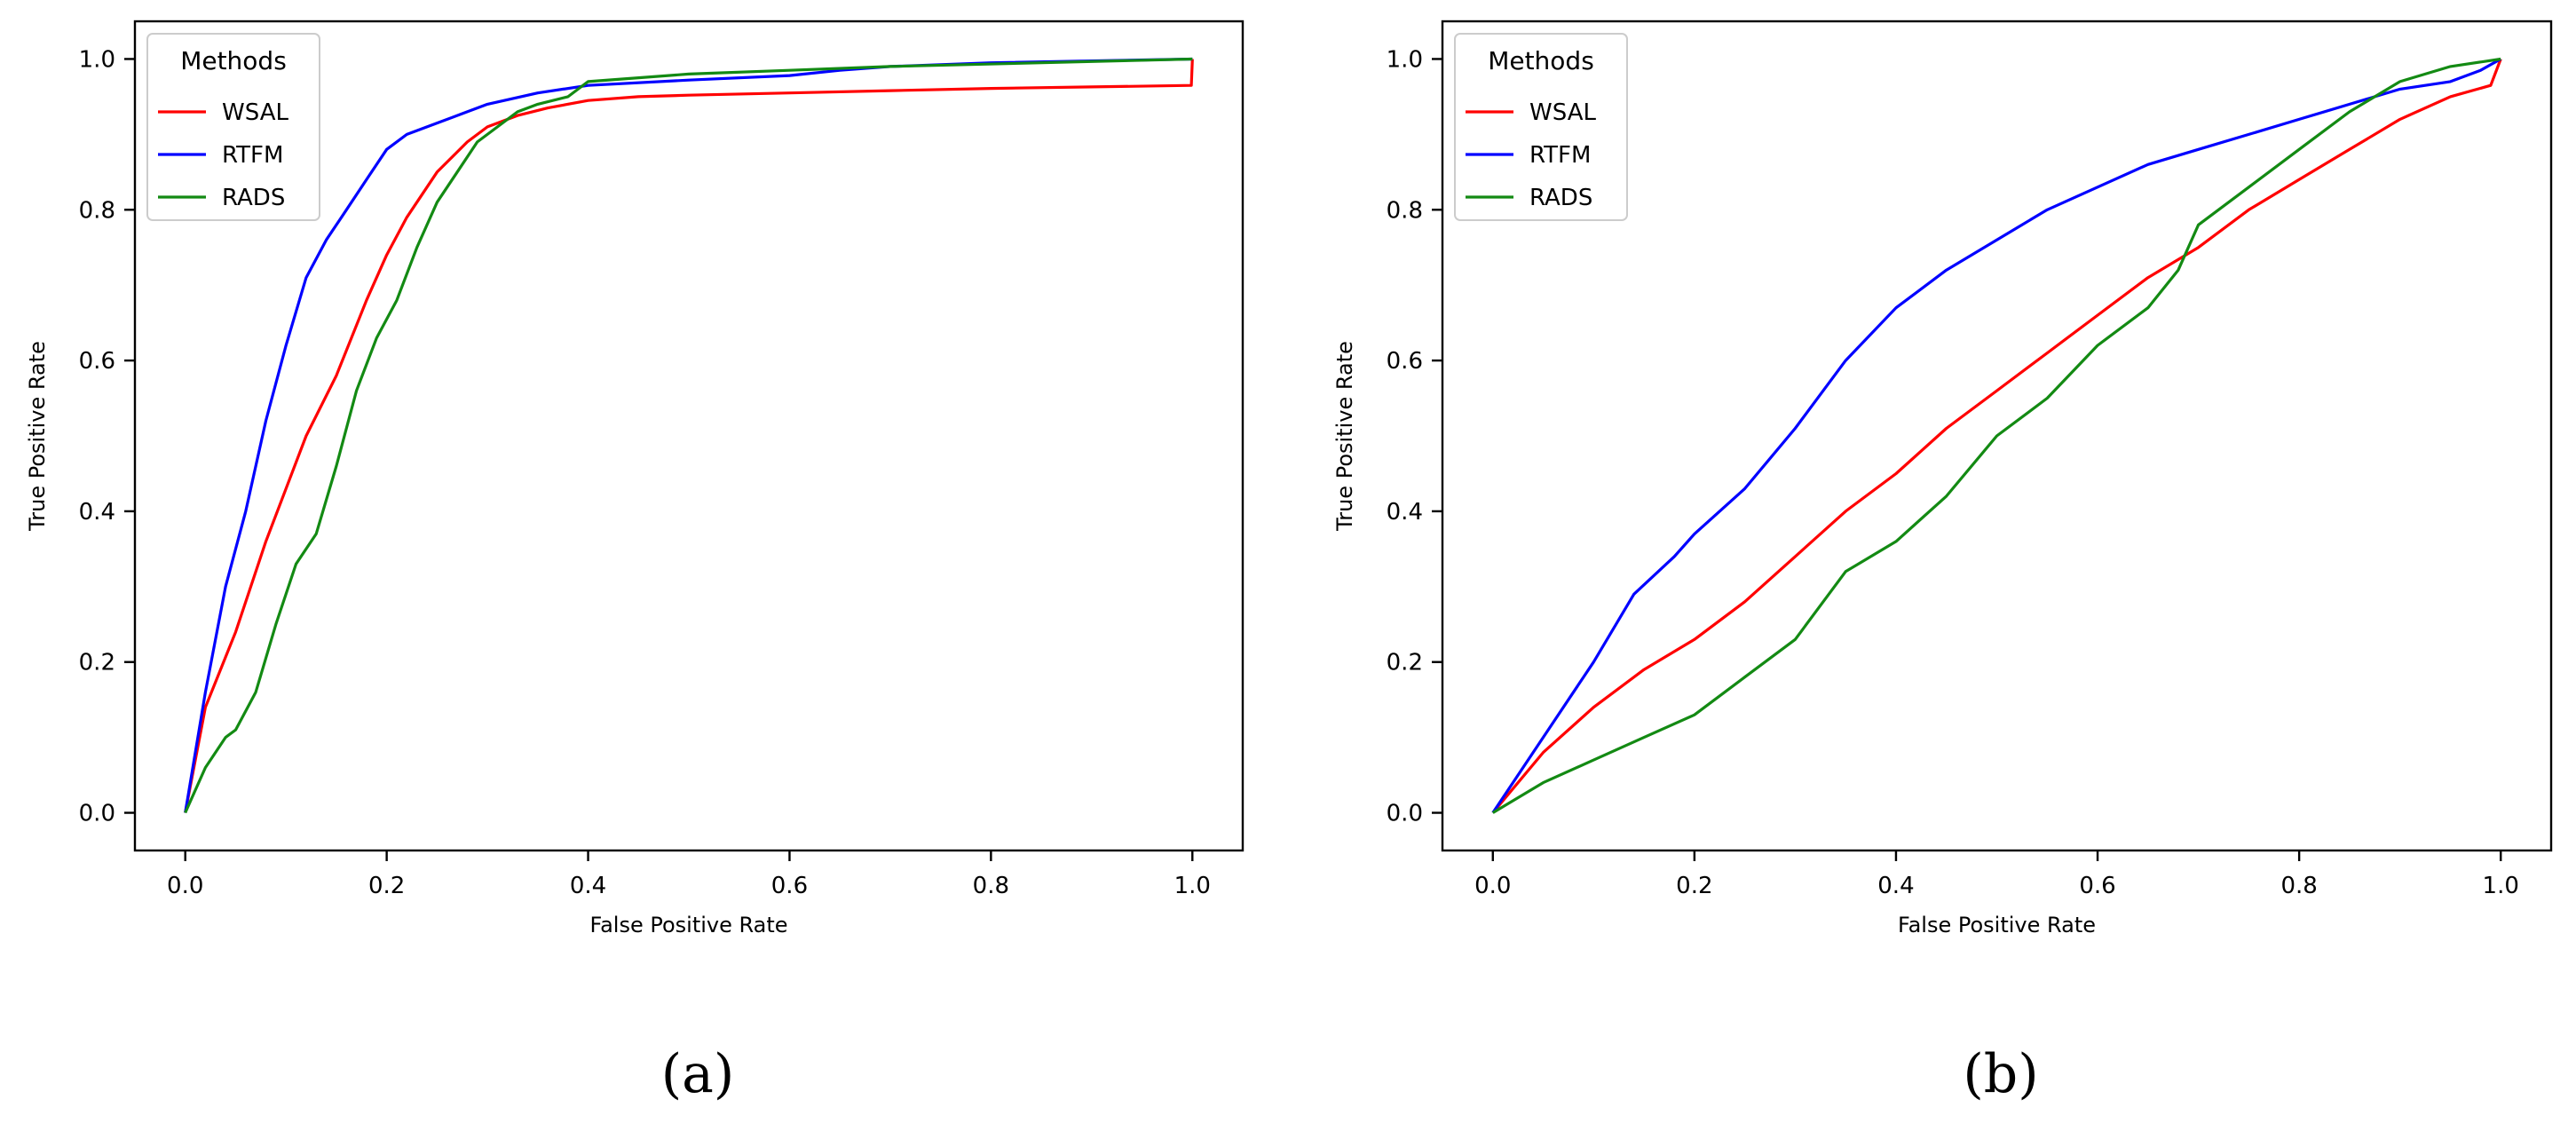  Describe the element at coordinates (698, 1074) in the screenshot. I see `panel-caption: (a)` at that location.